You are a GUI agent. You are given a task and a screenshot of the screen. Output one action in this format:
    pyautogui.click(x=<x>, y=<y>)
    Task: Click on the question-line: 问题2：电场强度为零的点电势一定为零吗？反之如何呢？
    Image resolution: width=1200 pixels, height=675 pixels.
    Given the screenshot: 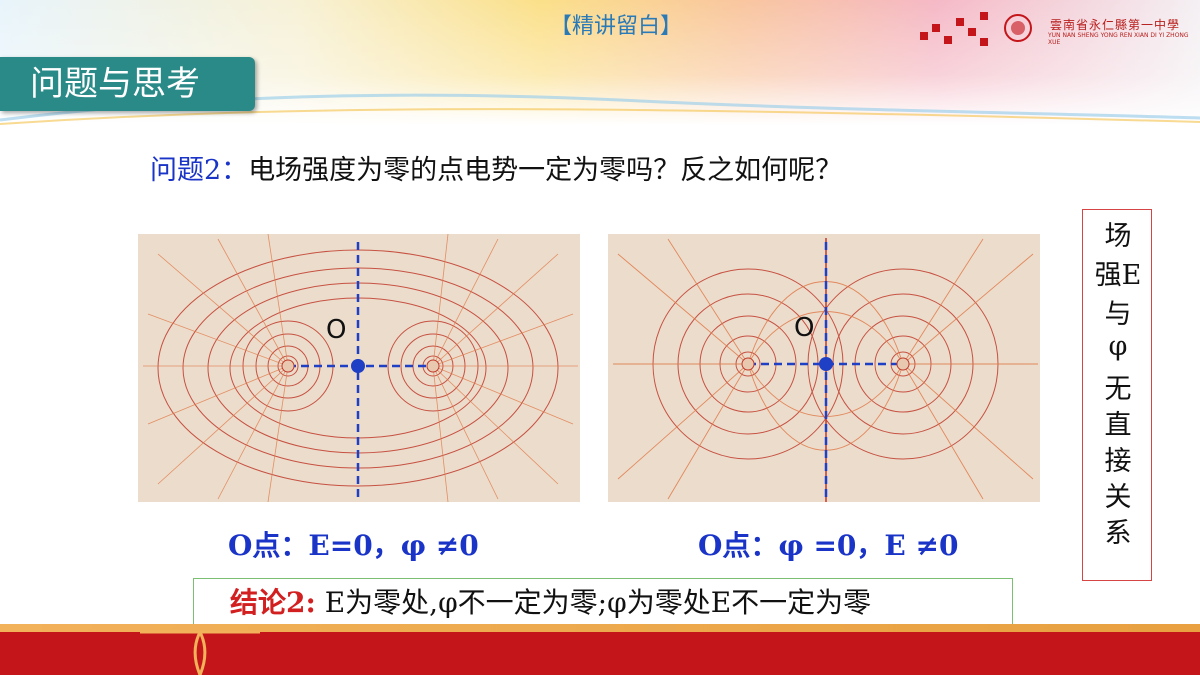 What is the action you would take?
    pyautogui.click(x=496, y=167)
    